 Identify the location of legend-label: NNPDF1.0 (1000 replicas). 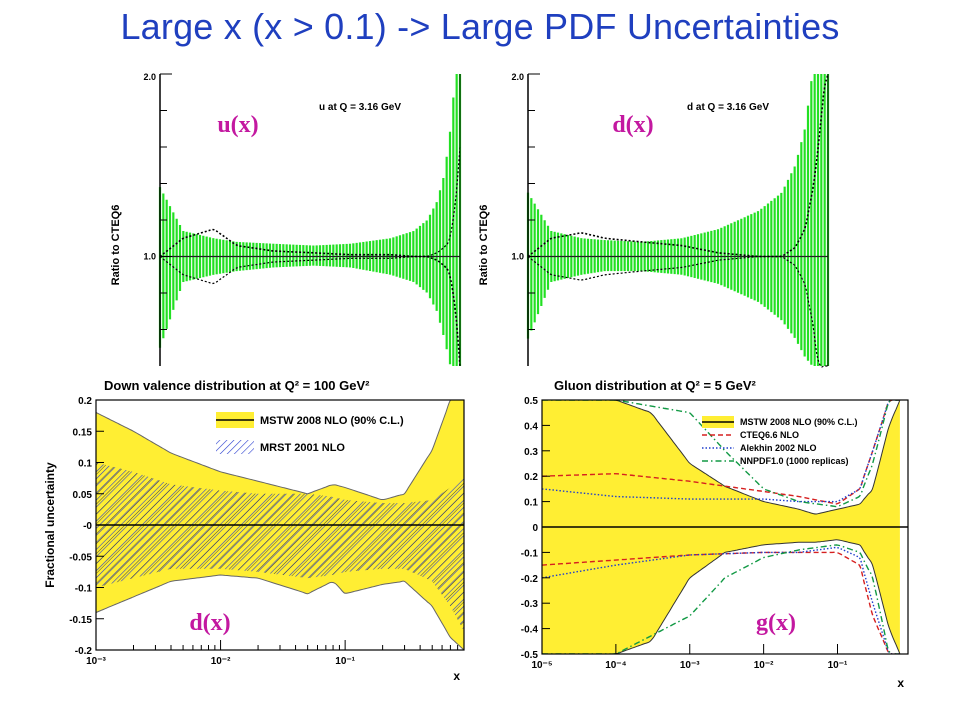
(794, 461).